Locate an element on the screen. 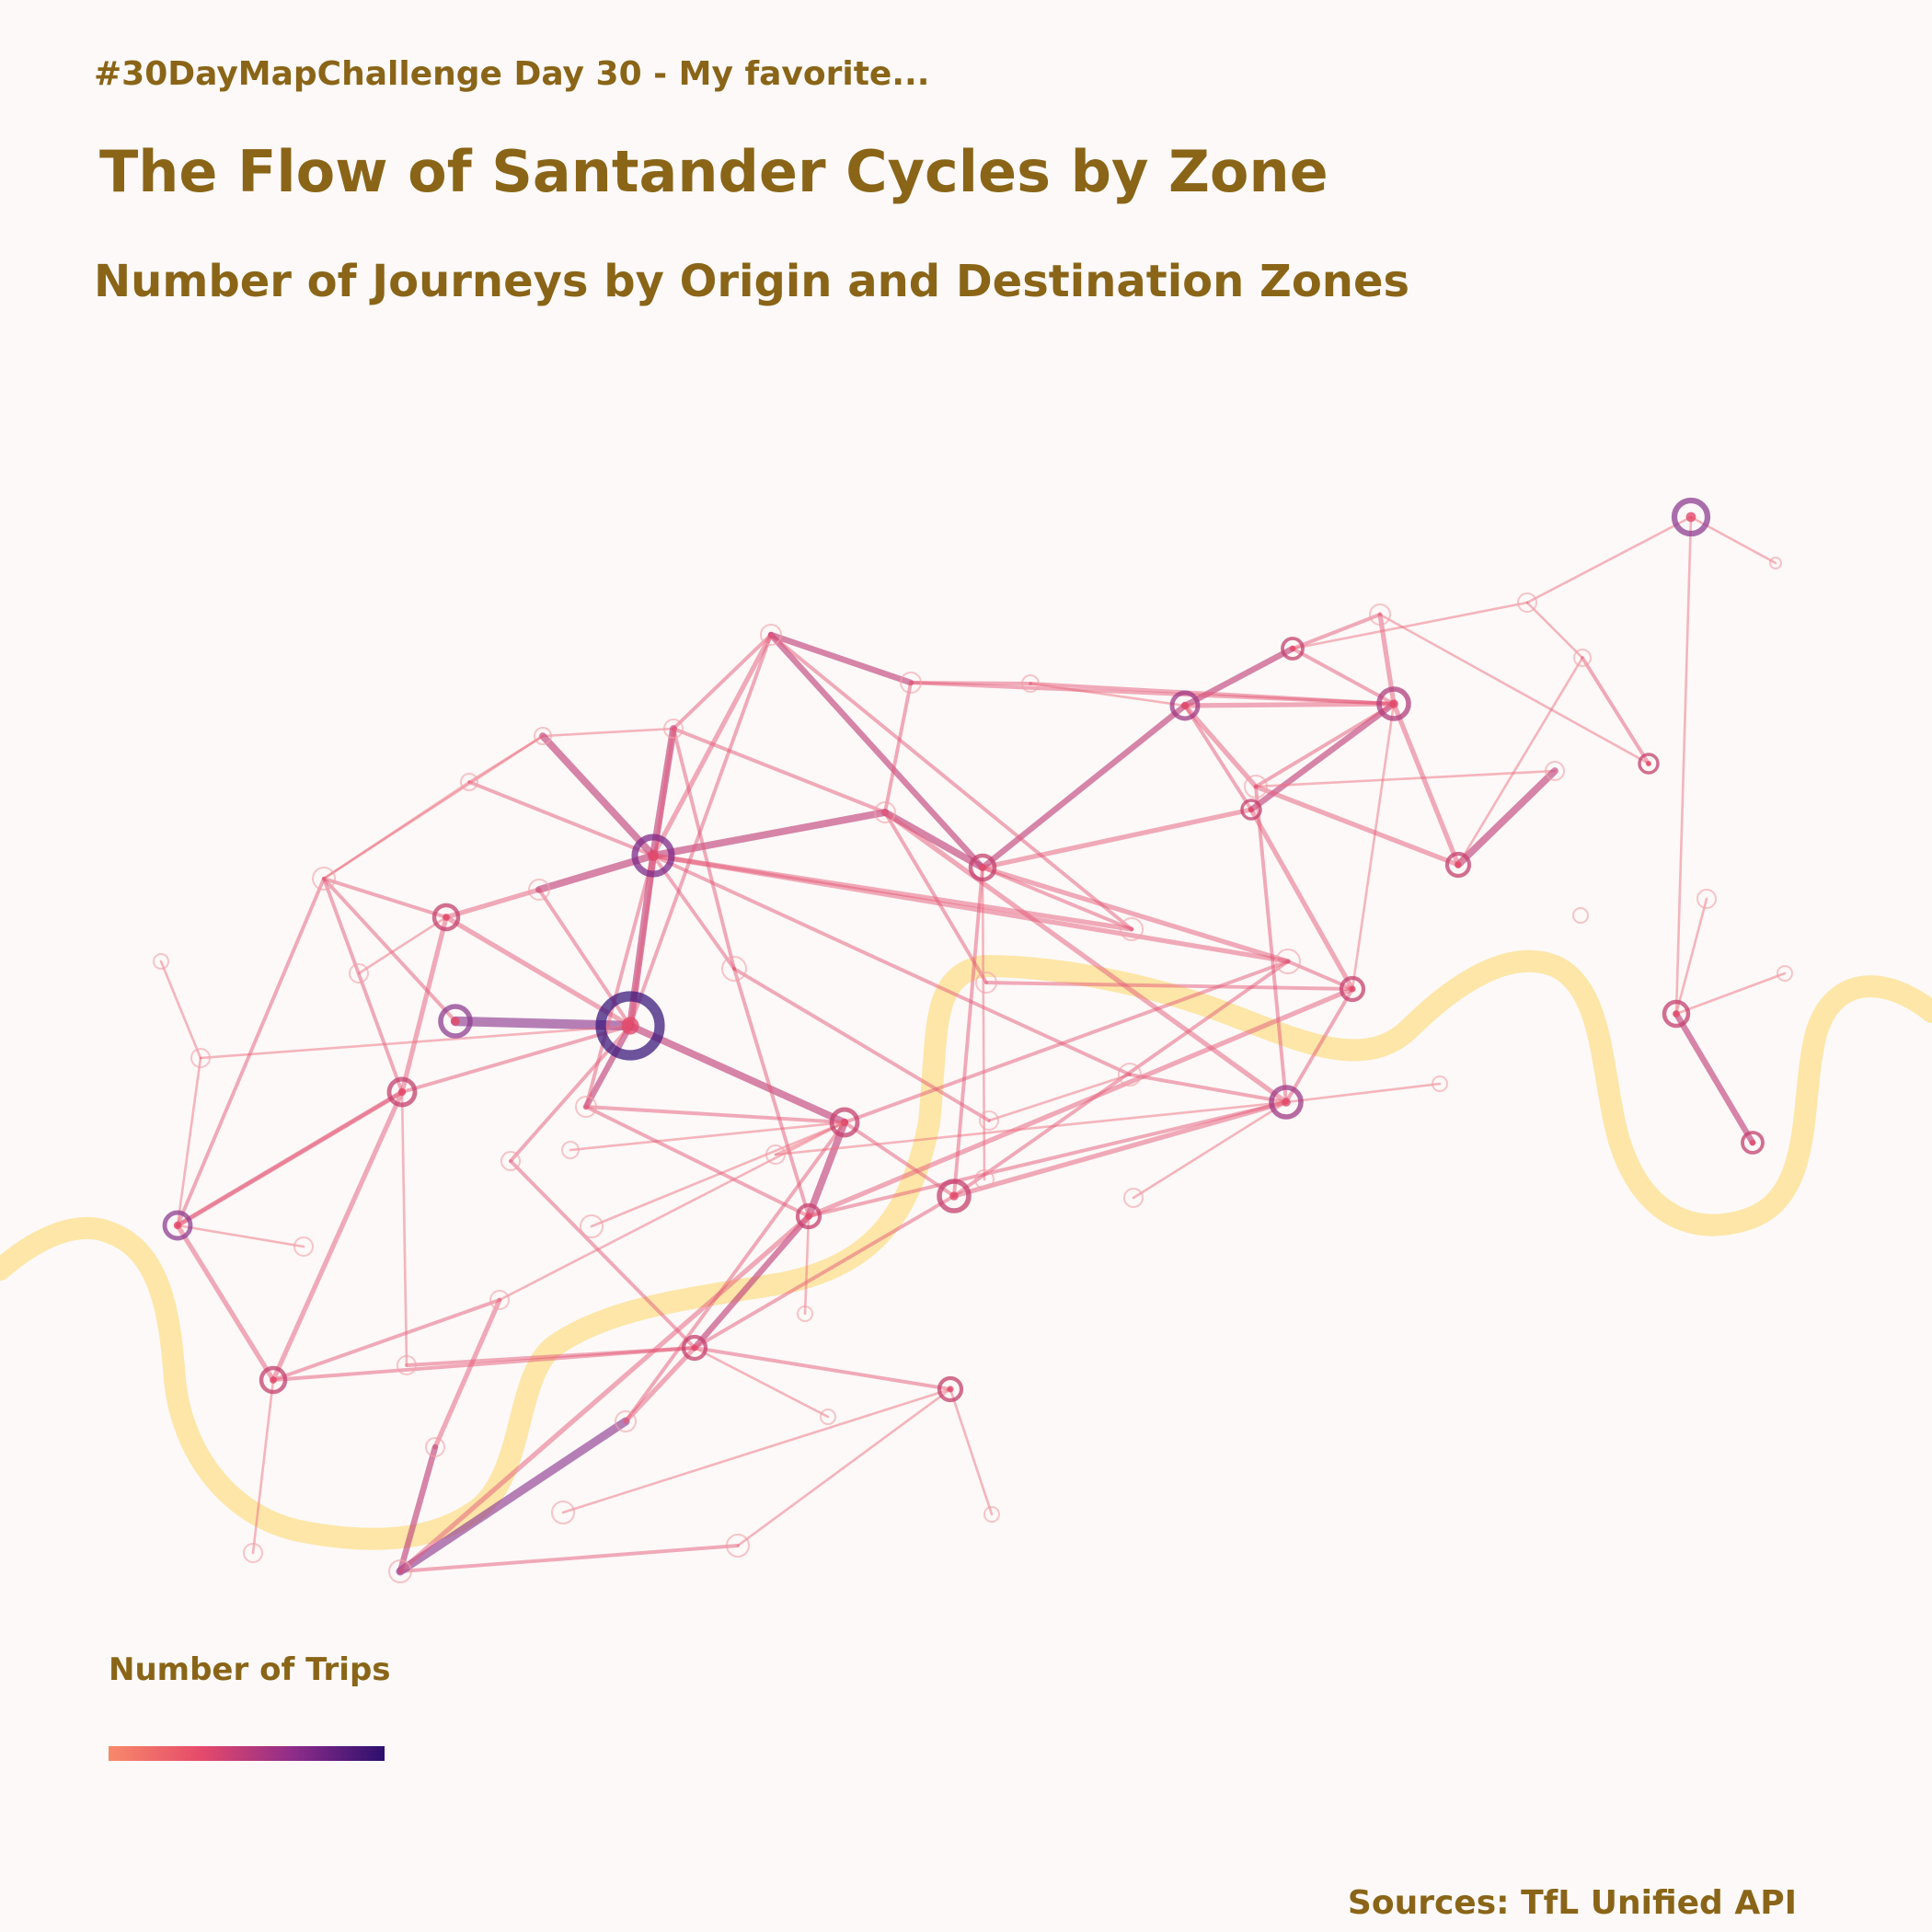 This screenshot has width=1932, height=1932. page-title: The Flow of Santander Cycles by Zone is located at coordinates (713, 171).